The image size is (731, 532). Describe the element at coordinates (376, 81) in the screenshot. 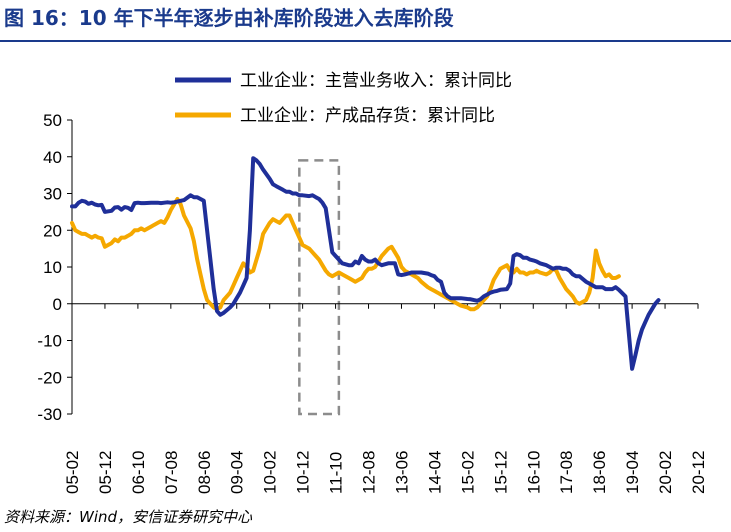

I see `legend-label: 工业企业：主营业务收入：累计同比` at that location.